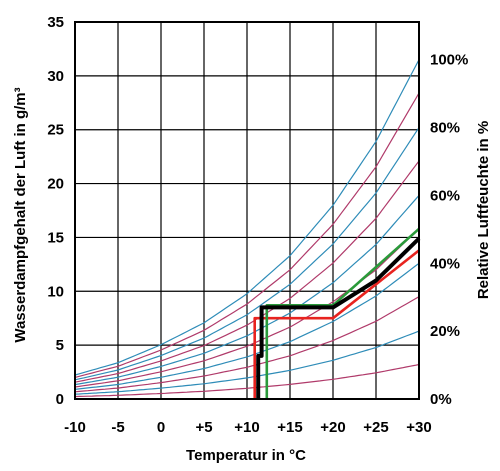 This screenshot has width=500, height=471. What do you see at coordinates (483, 210) in the screenshot?
I see `y2-axis-label: Relative Luftfeuchte in %` at bounding box center [483, 210].